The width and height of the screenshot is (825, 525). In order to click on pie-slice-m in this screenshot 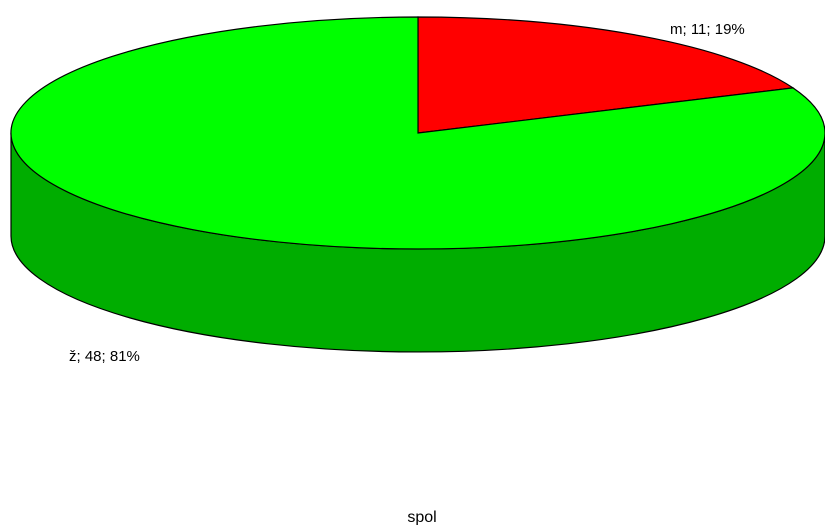, I will do `click(606, 75)`.